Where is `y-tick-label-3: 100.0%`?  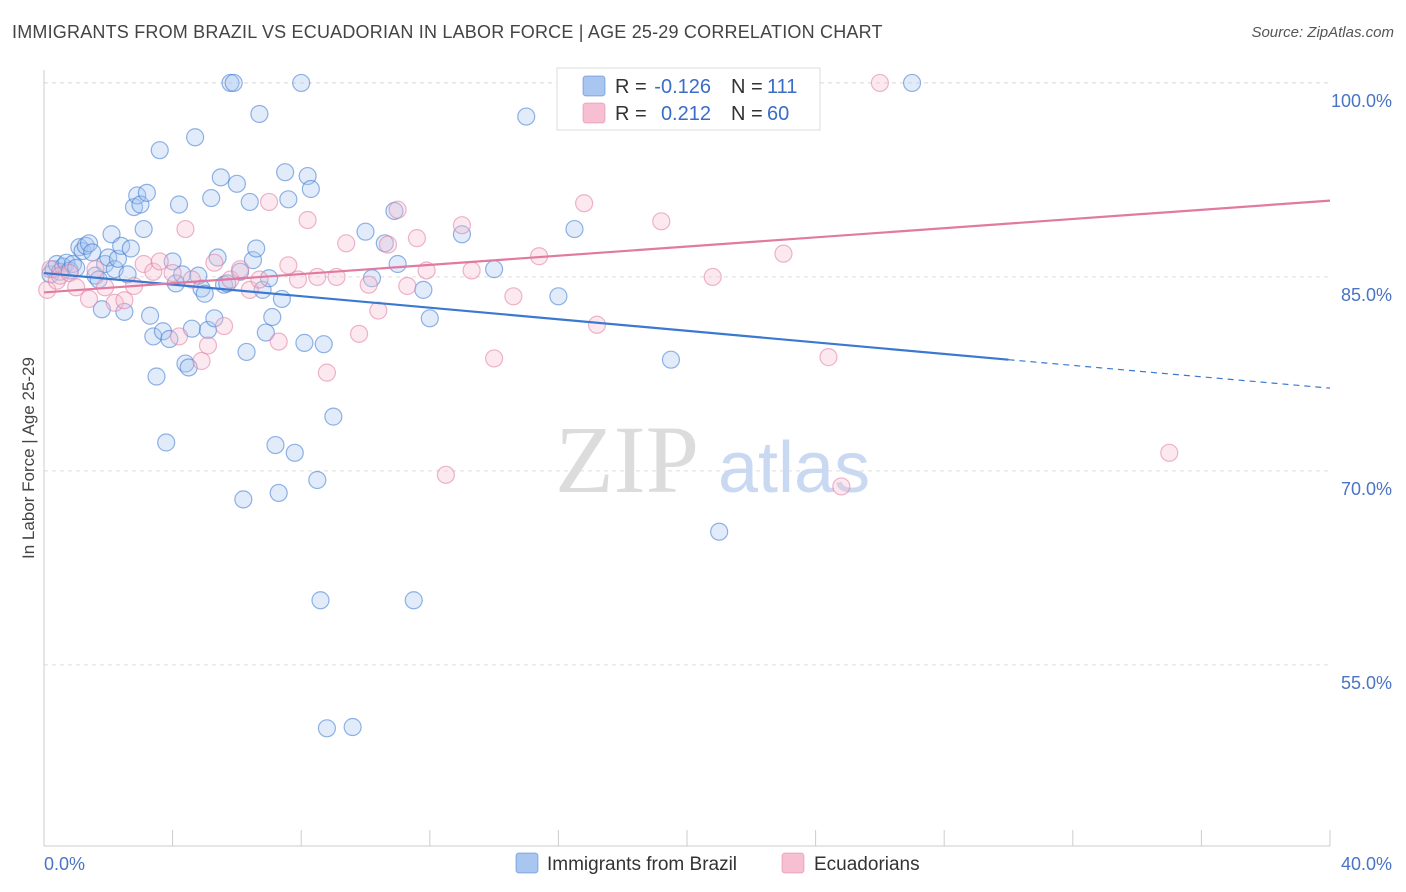 y-tick-label-3: 100.0% is located at coordinates (1361, 101).